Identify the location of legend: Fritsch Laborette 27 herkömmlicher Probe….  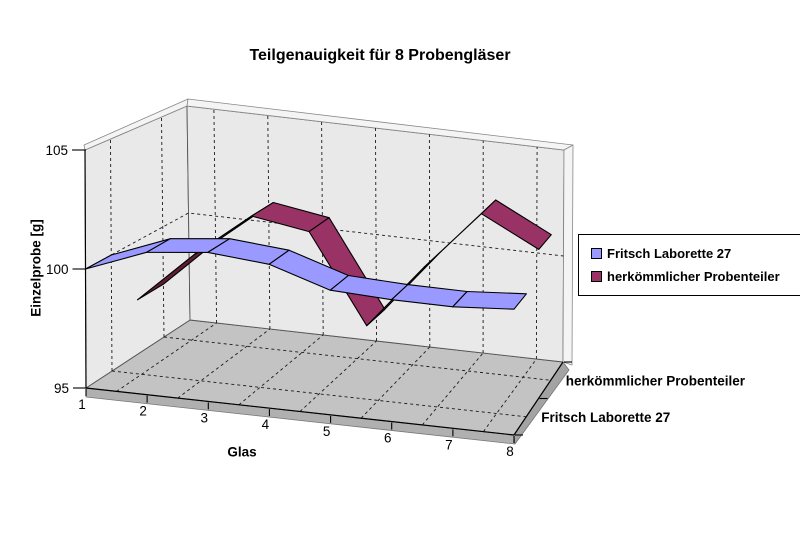
(689, 265).